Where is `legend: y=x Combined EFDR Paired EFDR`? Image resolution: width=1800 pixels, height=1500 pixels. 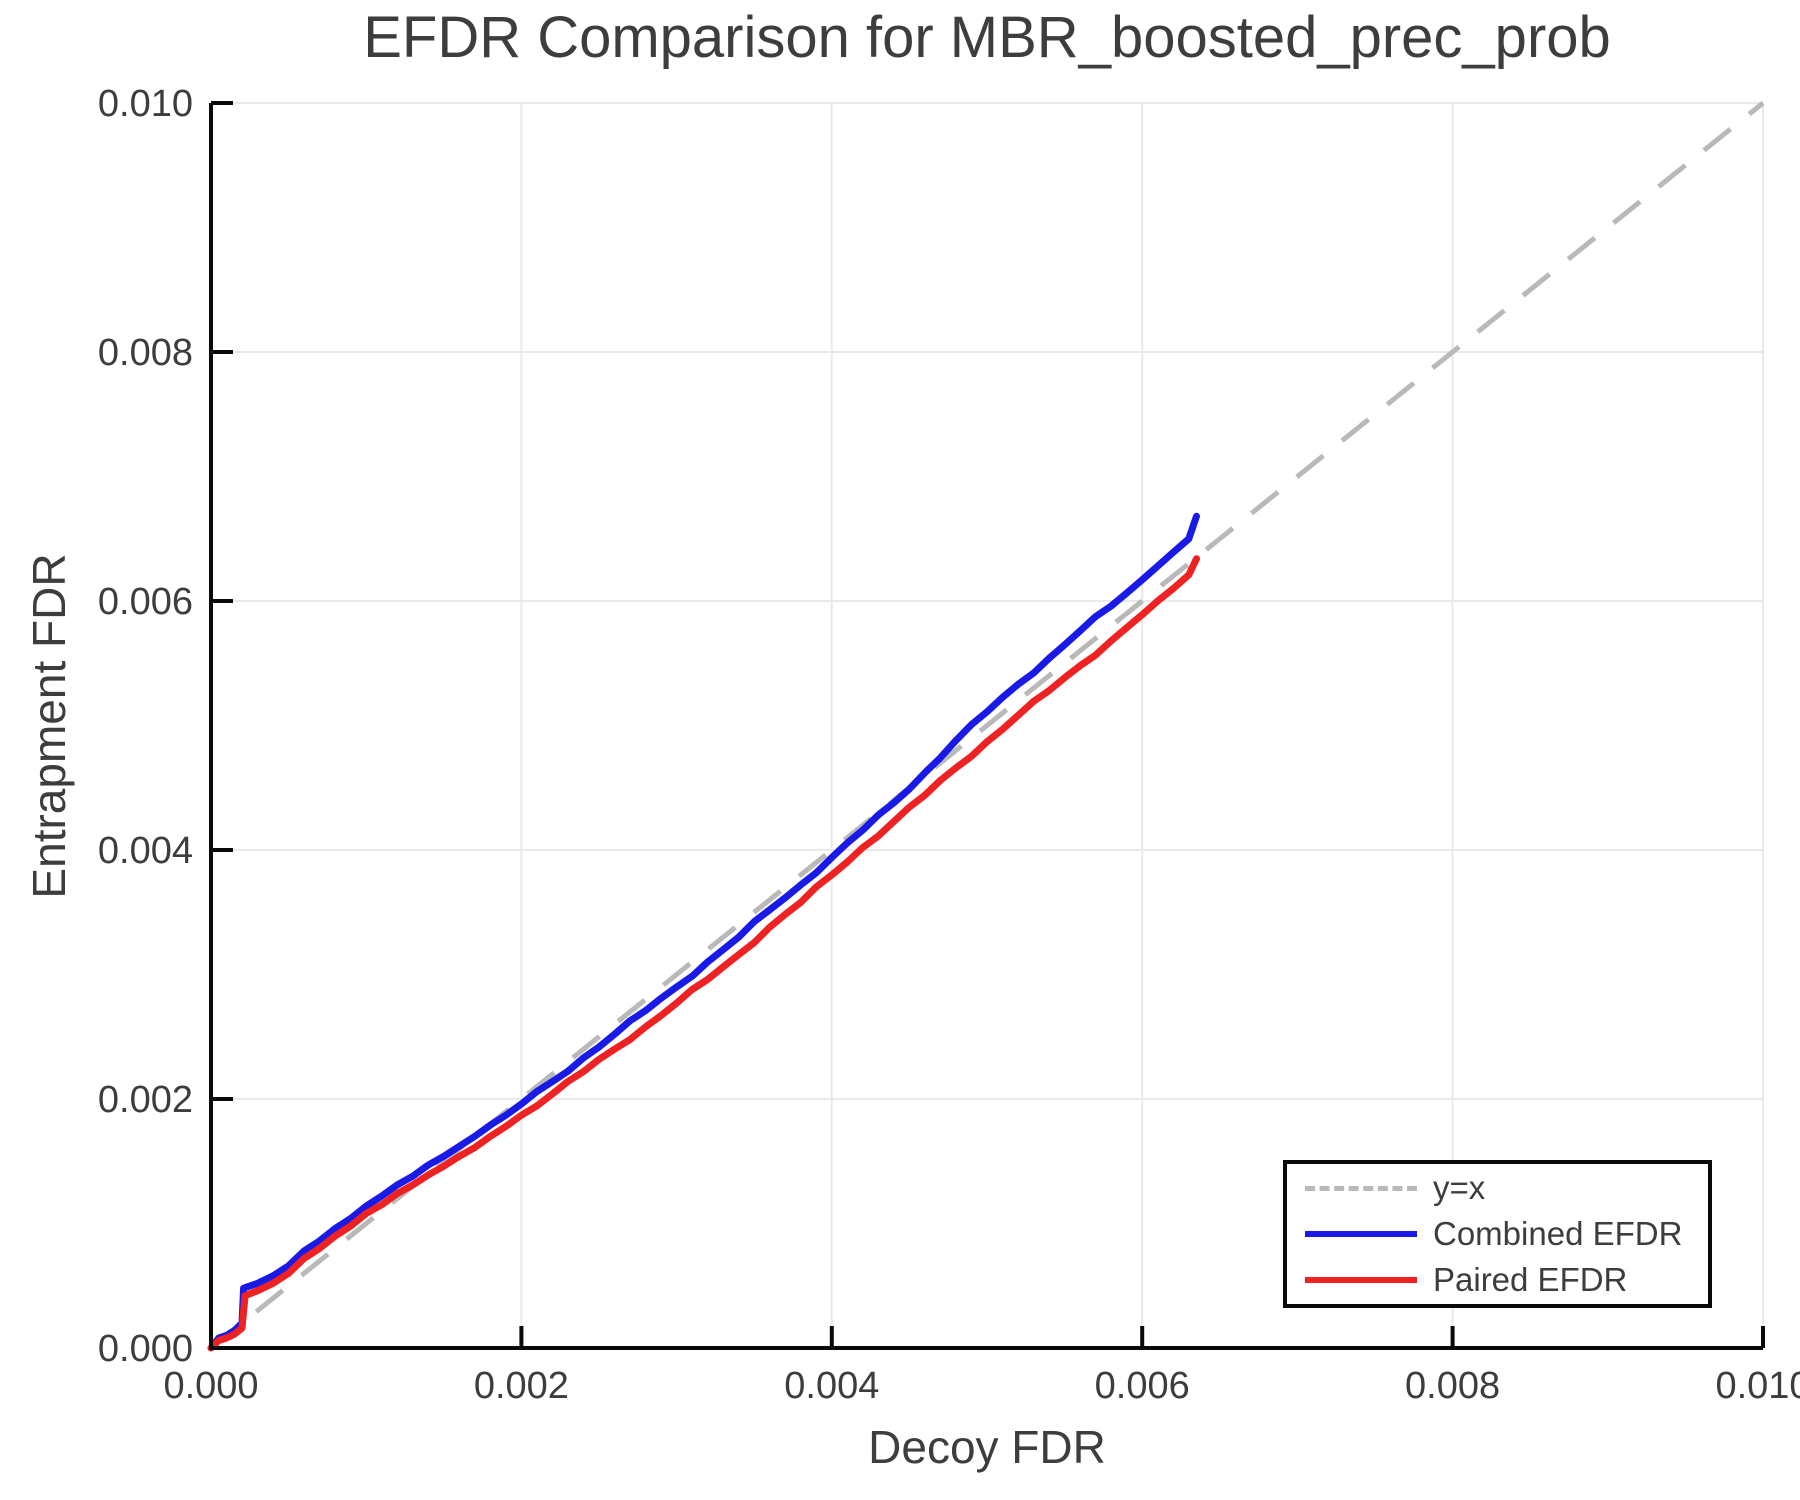 legend: y=x Combined EFDR Paired EFDR is located at coordinates (1497, 1234).